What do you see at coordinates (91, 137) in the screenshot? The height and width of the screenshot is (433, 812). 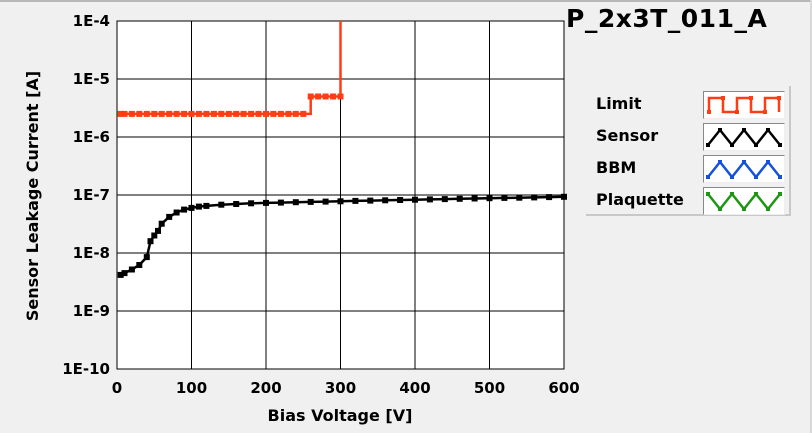 I see `y-tick-label: 1E-6` at bounding box center [91, 137].